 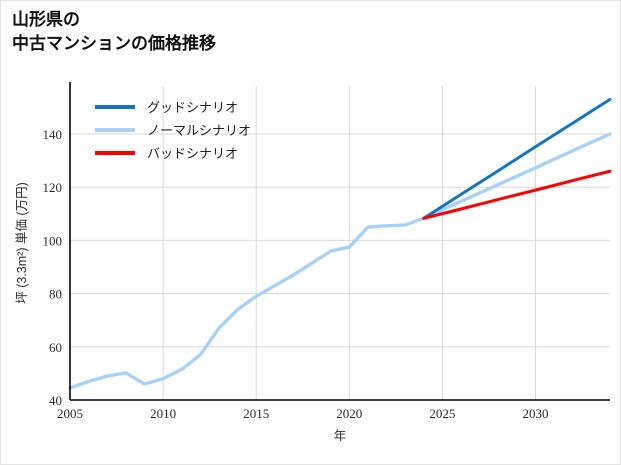 I want to click on title-line-1: 山形県の, so click(x=46, y=19).